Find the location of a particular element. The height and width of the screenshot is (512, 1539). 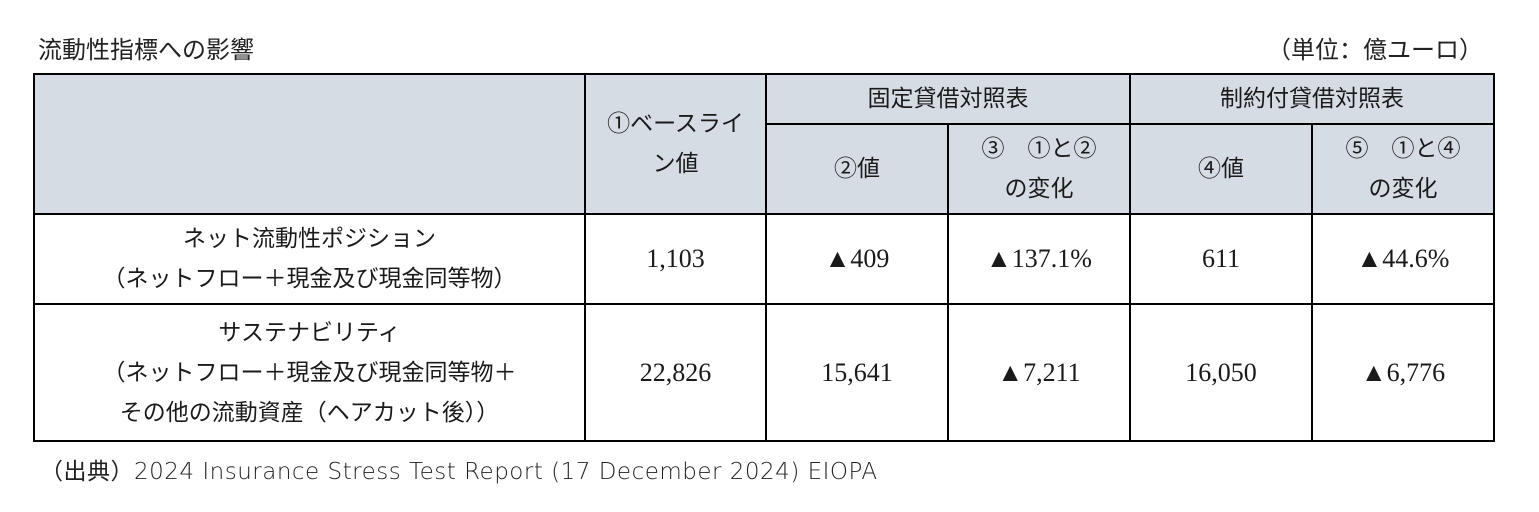

header-constrained-value: ④値 is located at coordinates (1221, 169).